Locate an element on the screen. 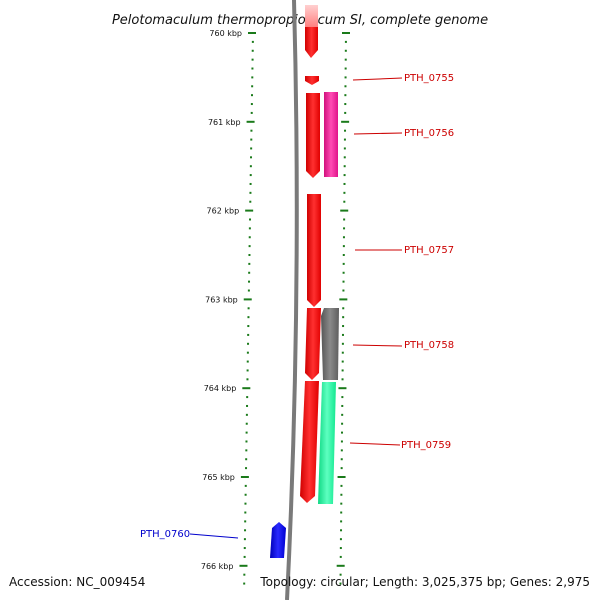 The width and height of the screenshot is (600, 600). gene-label-pth-0756: PTH_0756 is located at coordinates (429, 133).